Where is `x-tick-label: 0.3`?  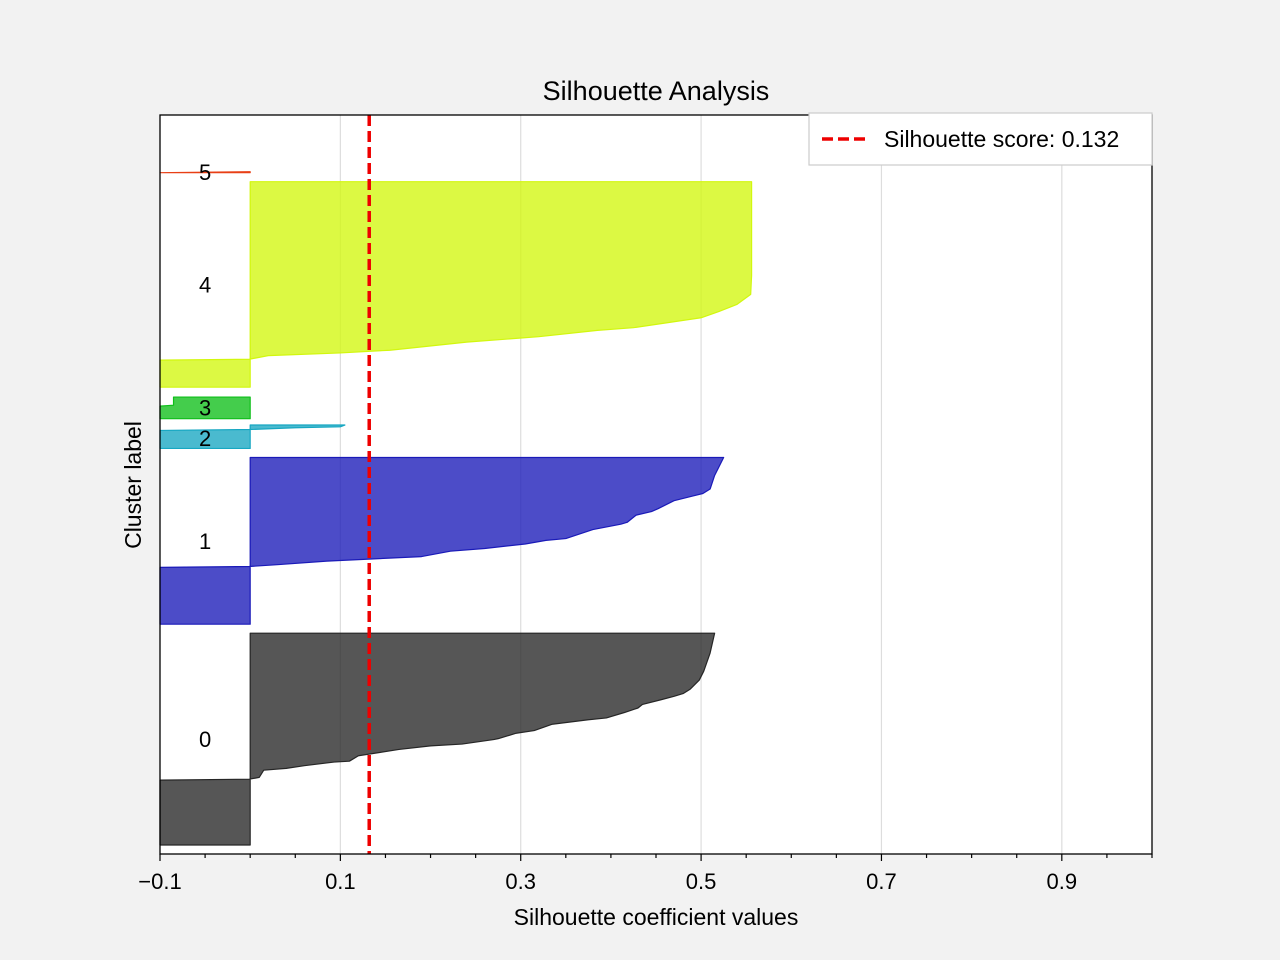
x-tick-label: 0.3 is located at coordinates (520, 881).